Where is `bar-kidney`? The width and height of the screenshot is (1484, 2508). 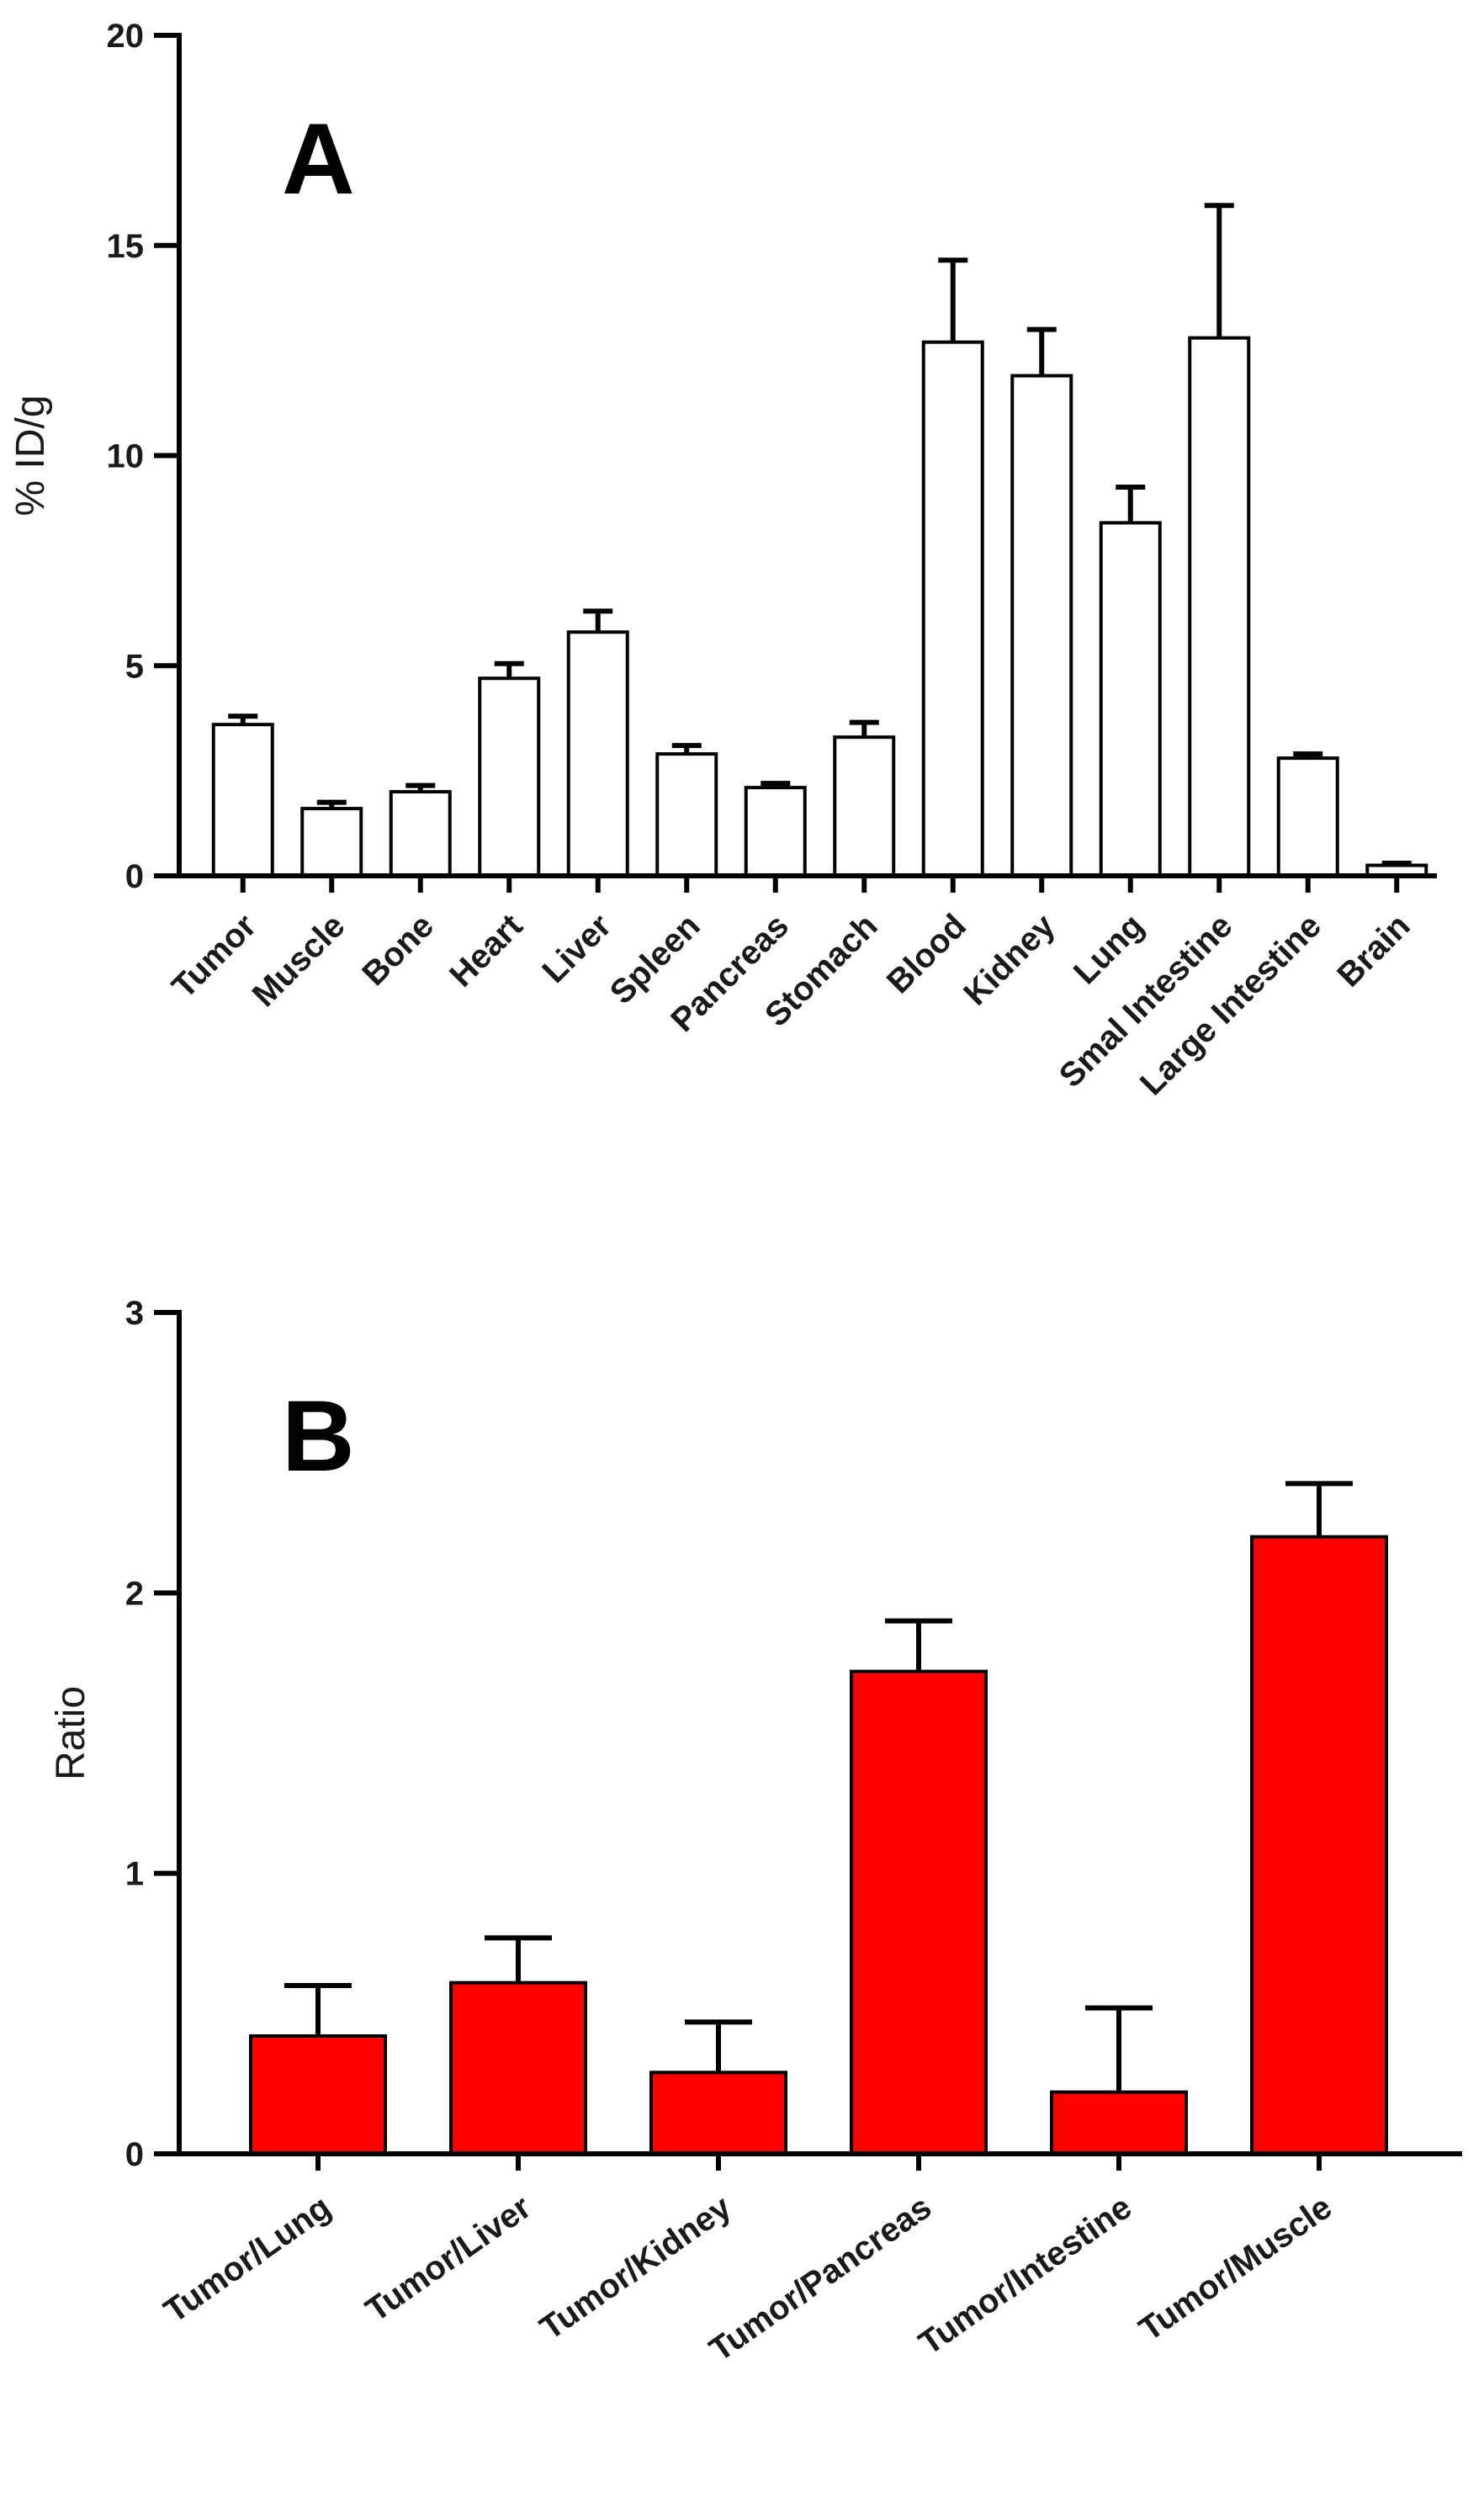
bar-kidney is located at coordinates (1041, 626).